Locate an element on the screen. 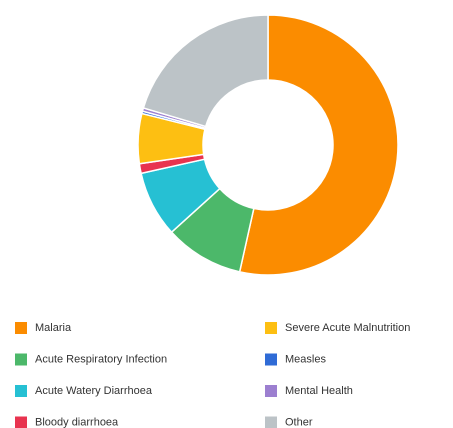 This screenshot has width=453, height=428. legend-label: Measles is located at coordinates (305, 359).